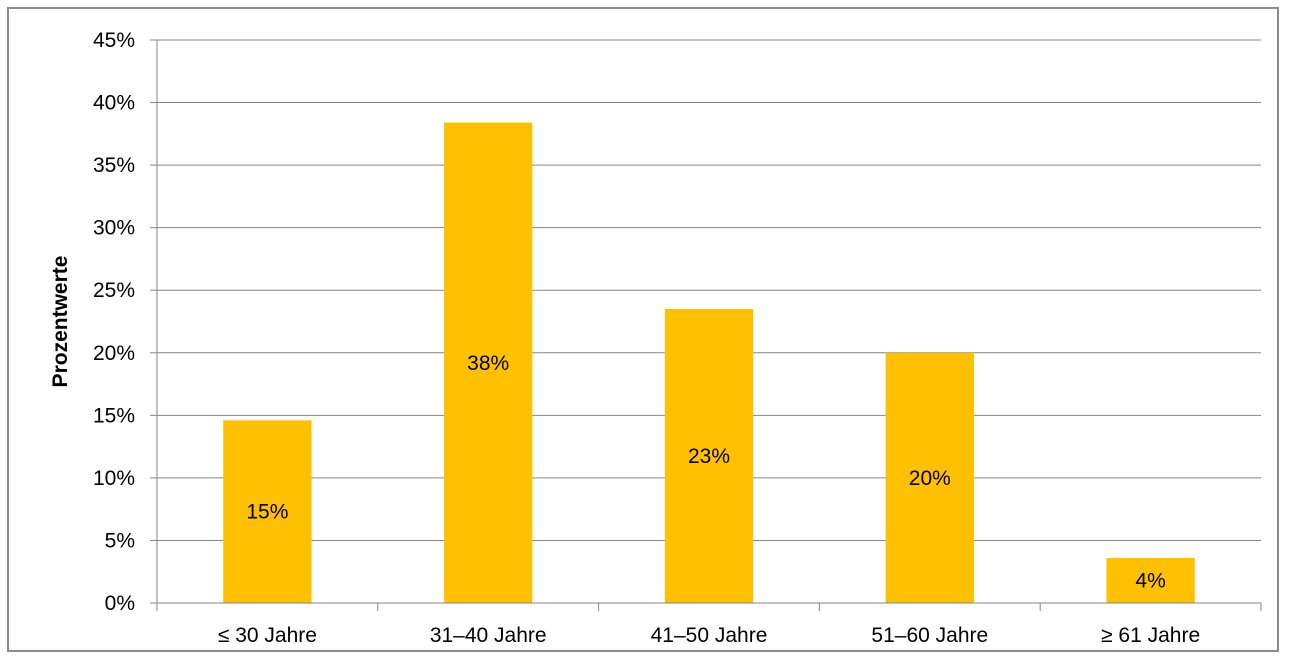  Describe the element at coordinates (120, 540) in the screenshot. I see `y-tick-label: 5%` at that location.